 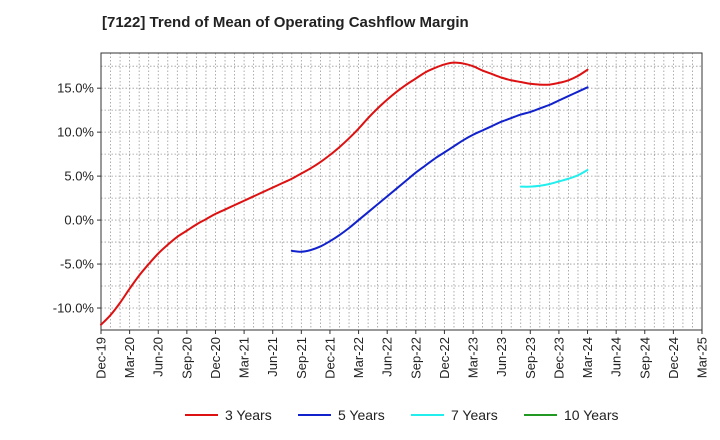 I want to click on x-tick-label: Mar-22, so click(x=358, y=357).